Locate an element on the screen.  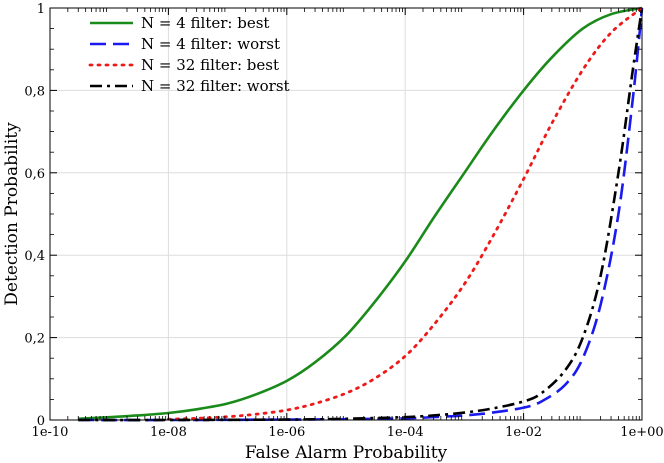
x-tick-label: 1e-04 is located at coordinates (405, 432).